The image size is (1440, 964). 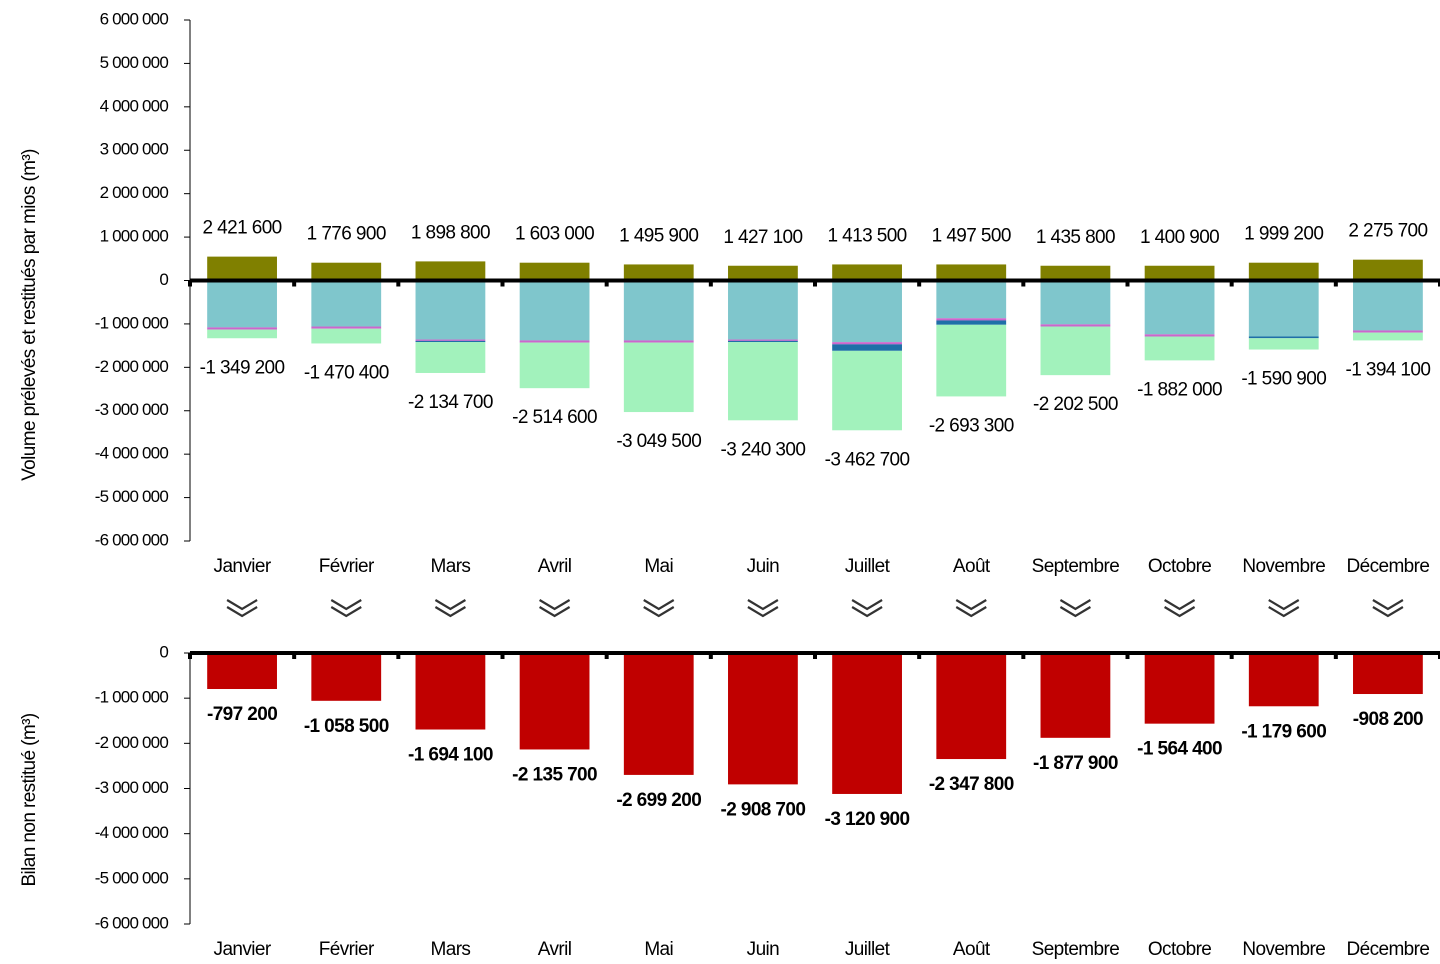 What do you see at coordinates (242, 367) in the screenshot?
I see `total-label: -1 349 200` at bounding box center [242, 367].